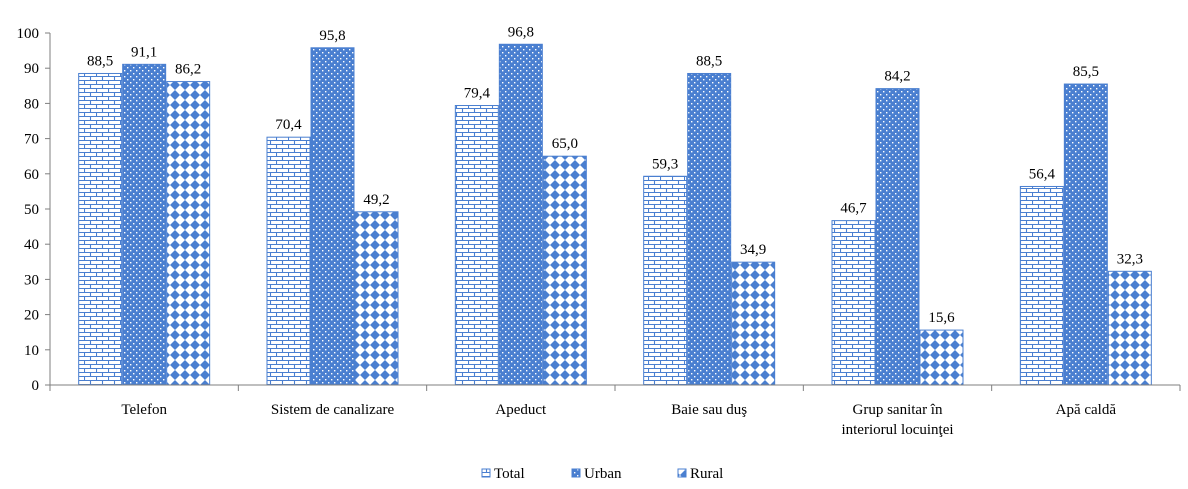  I want to click on legend-label-rural: Rural, so click(706, 474).